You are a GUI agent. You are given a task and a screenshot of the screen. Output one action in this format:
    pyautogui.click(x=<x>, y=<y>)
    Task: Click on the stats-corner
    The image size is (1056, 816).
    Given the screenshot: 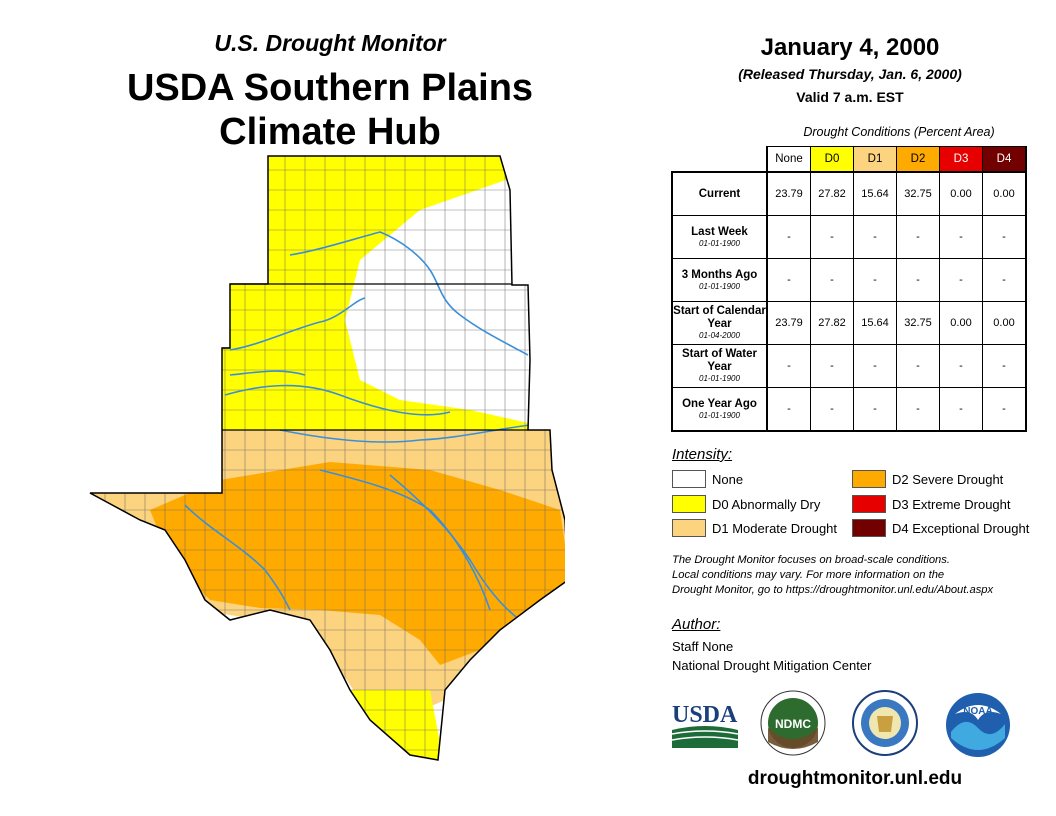 What is the action you would take?
    pyautogui.click(x=720, y=159)
    